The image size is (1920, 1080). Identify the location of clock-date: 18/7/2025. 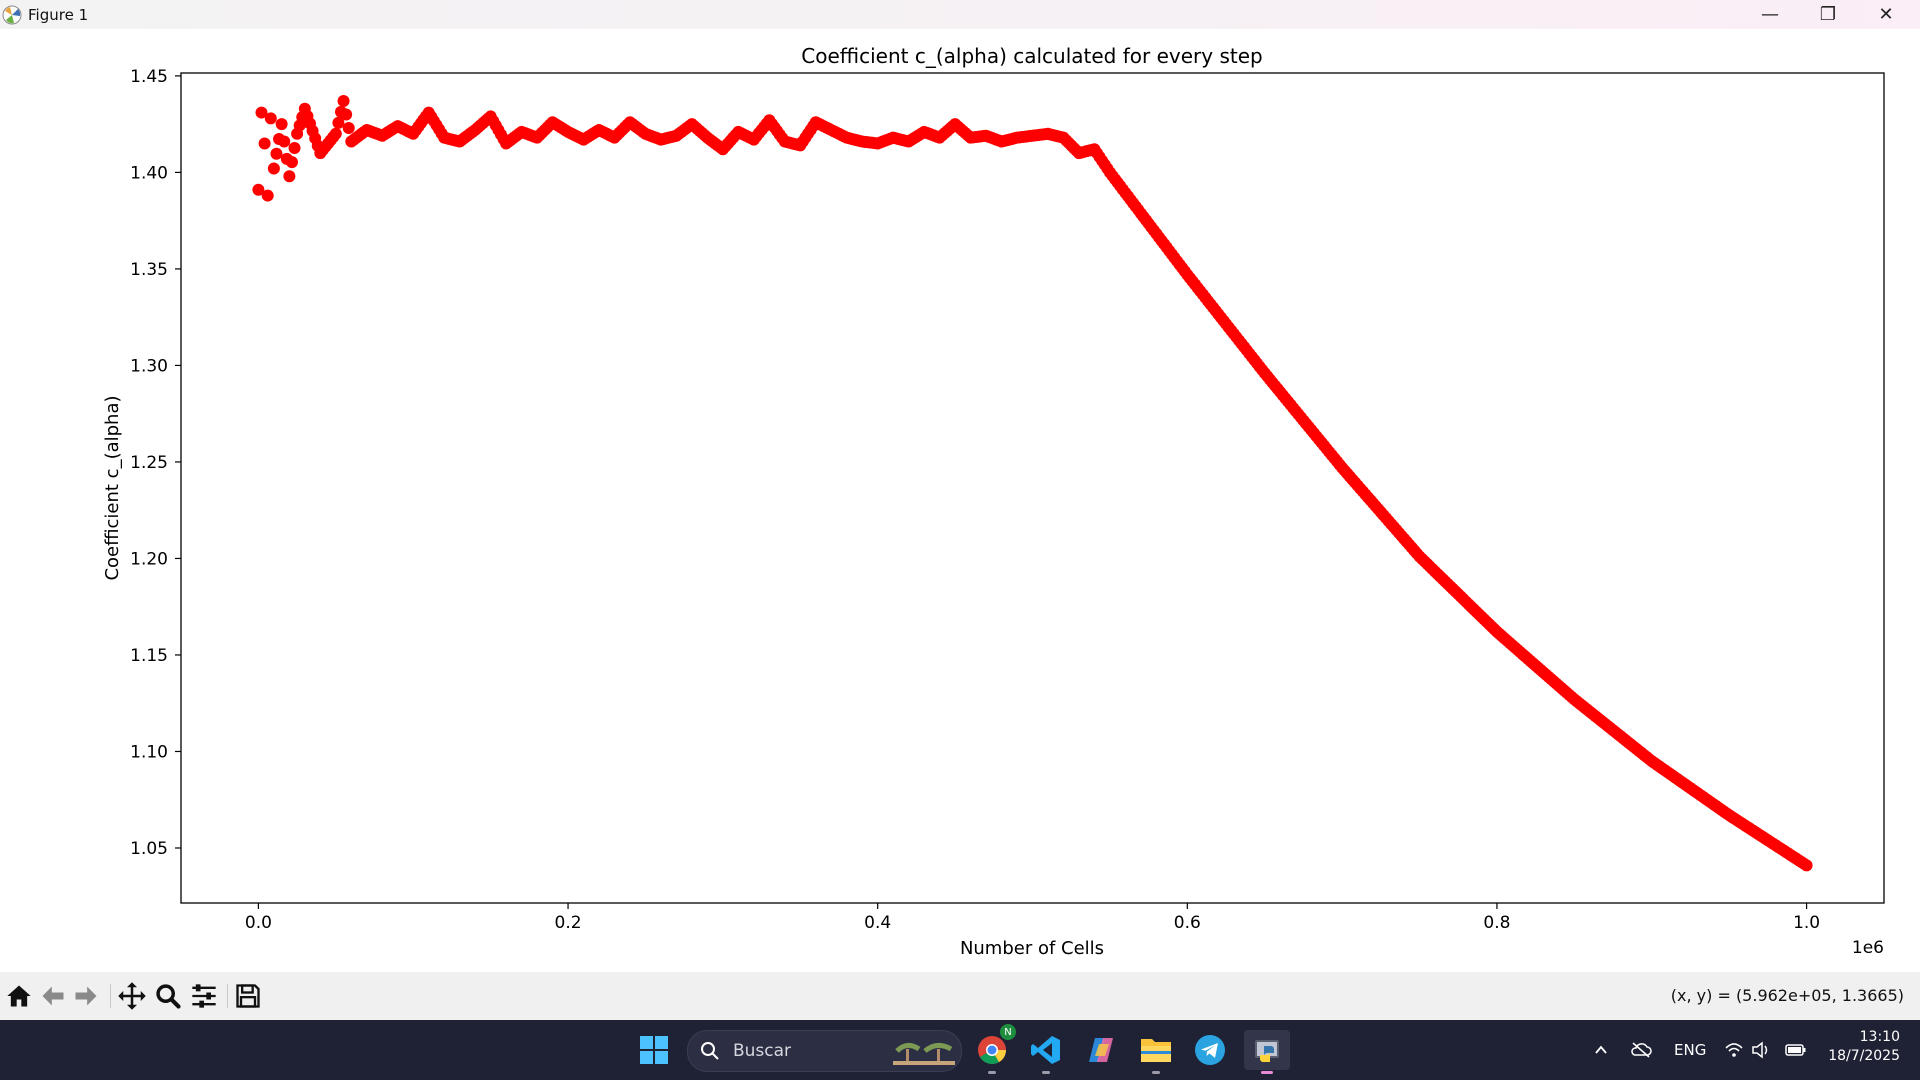
(1864, 1056).